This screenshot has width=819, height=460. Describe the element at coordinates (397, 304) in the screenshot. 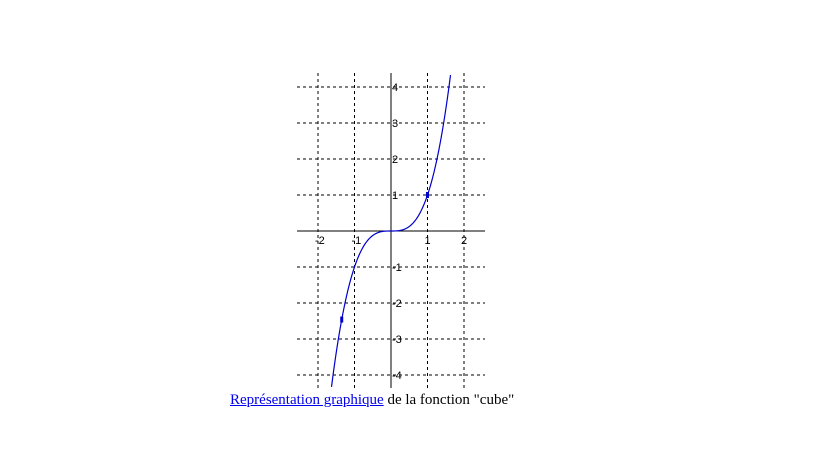

I see `y-tick-label: -2` at that location.